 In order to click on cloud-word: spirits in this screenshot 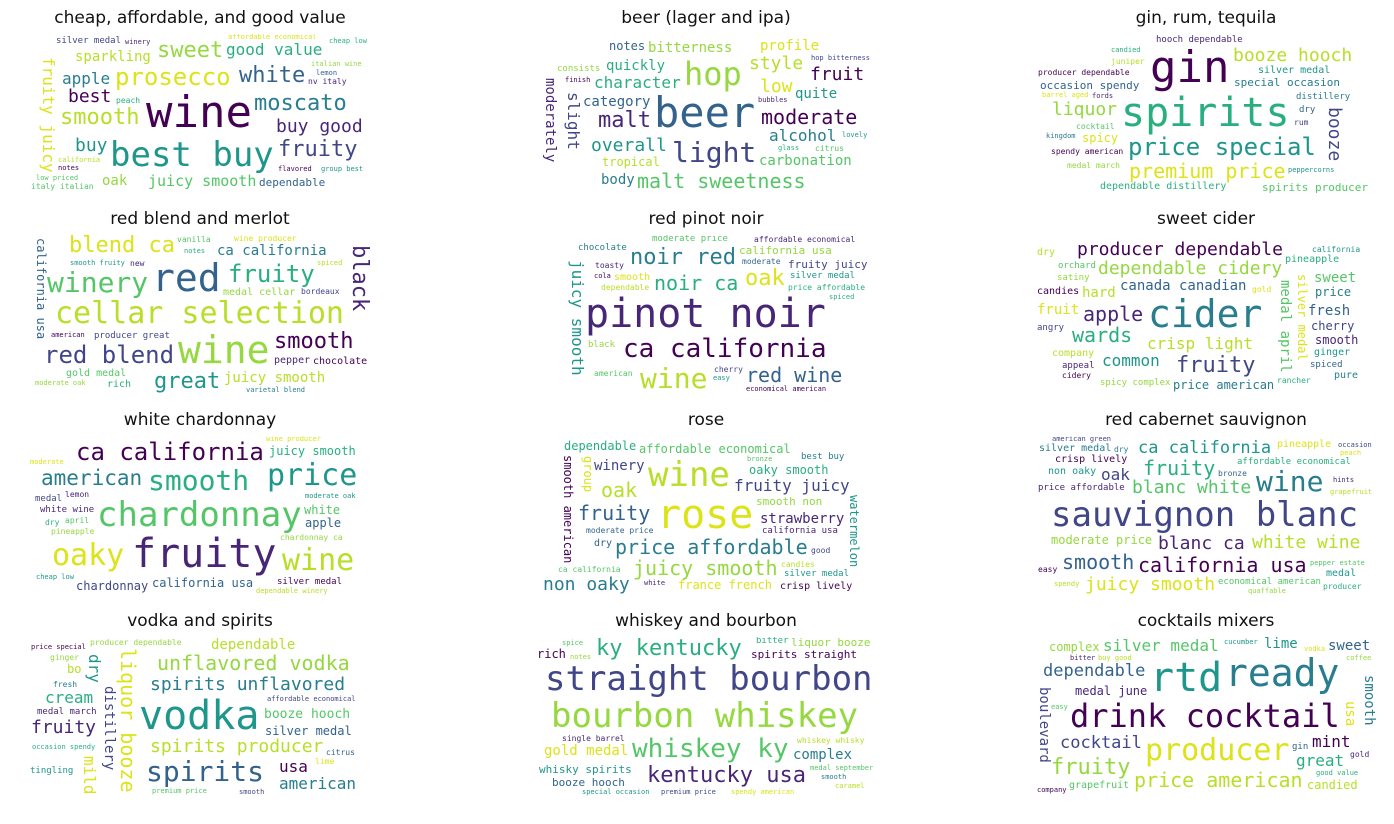, I will do `click(1205, 113)`.